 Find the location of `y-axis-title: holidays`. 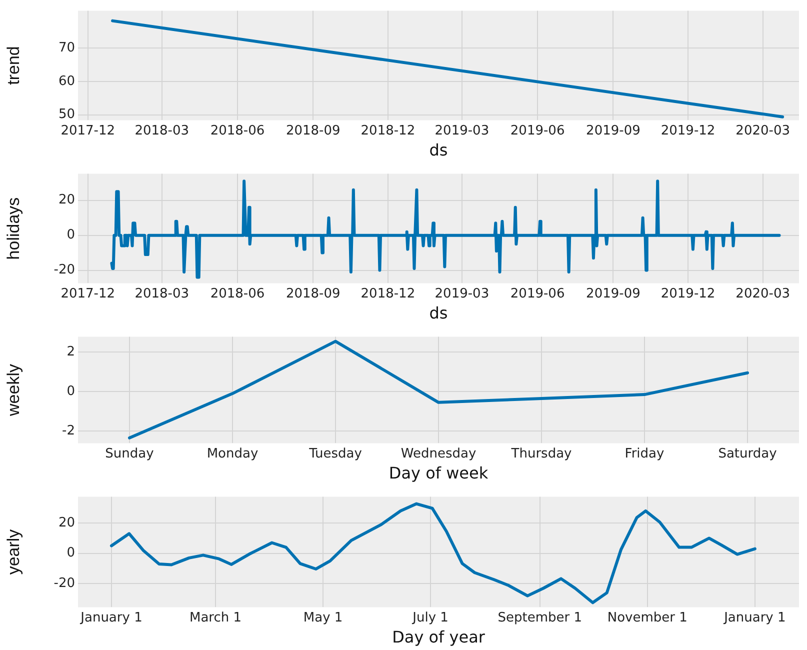

y-axis-title: holidays is located at coordinates (13, 228).